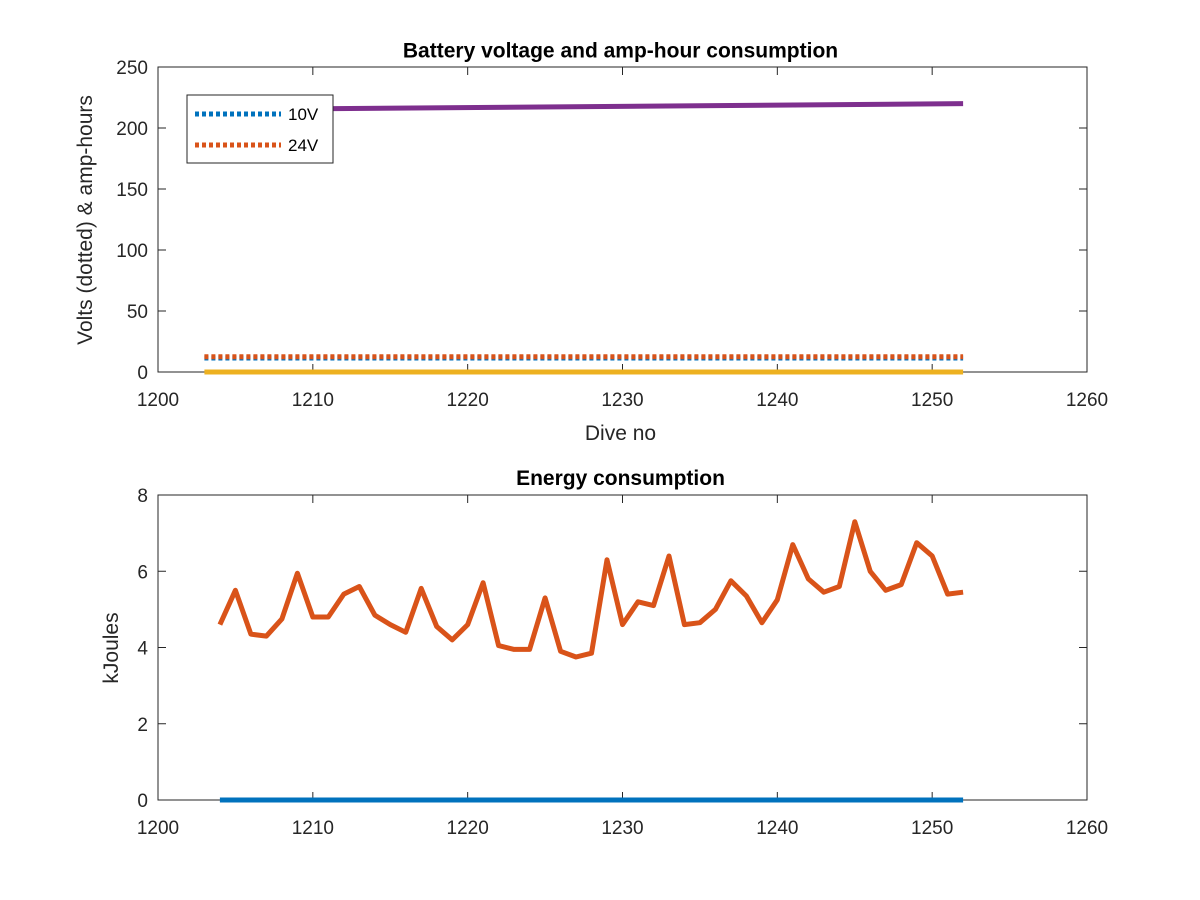 This screenshot has width=1200, height=900. What do you see at coordinates (132, 190) in the screenshot?
I see `y-tick-label-voltage: 150` at bounding box center [132, 190].